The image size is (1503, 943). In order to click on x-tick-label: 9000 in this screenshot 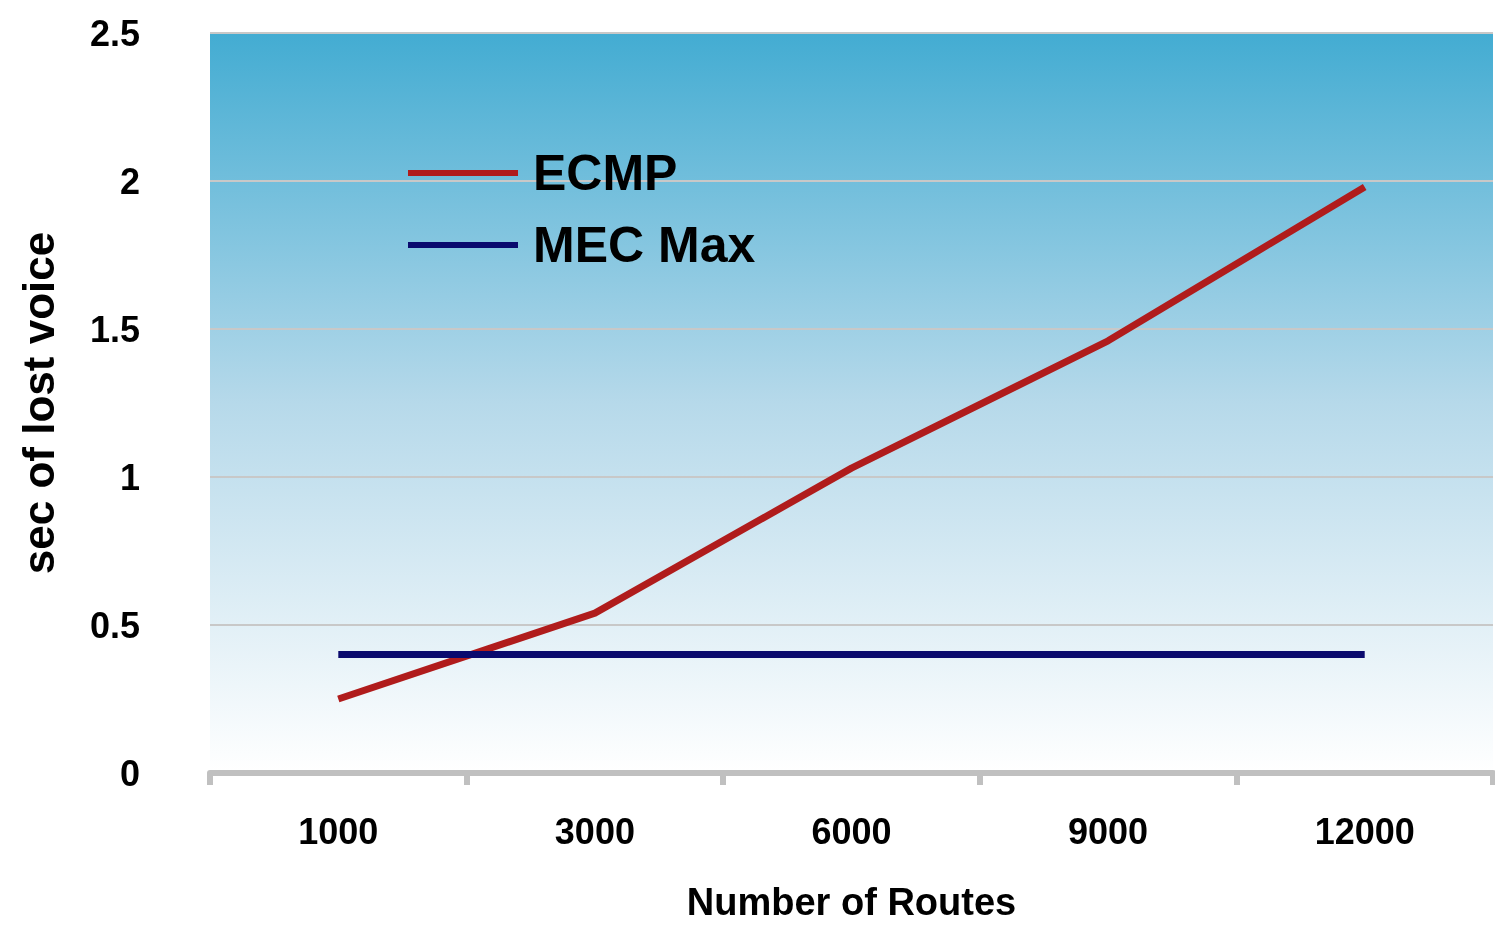, I will do `click(1108, 831)`.